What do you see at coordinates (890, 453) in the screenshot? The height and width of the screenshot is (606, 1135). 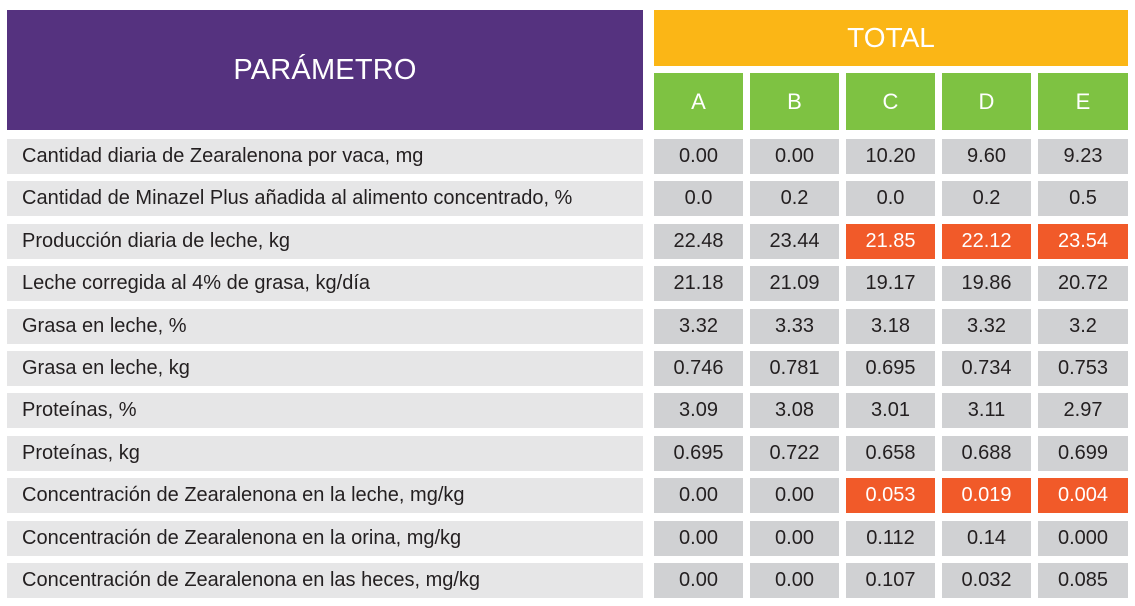 I see `value-cell: 0.658` at bounding box center [890, 453].